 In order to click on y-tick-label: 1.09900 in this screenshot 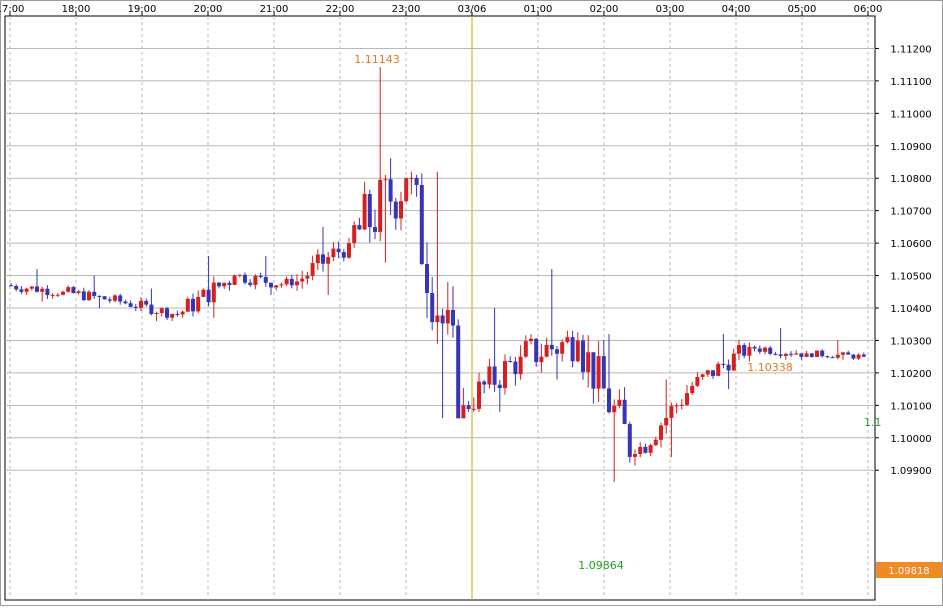, I will do `click(910, 471)`.